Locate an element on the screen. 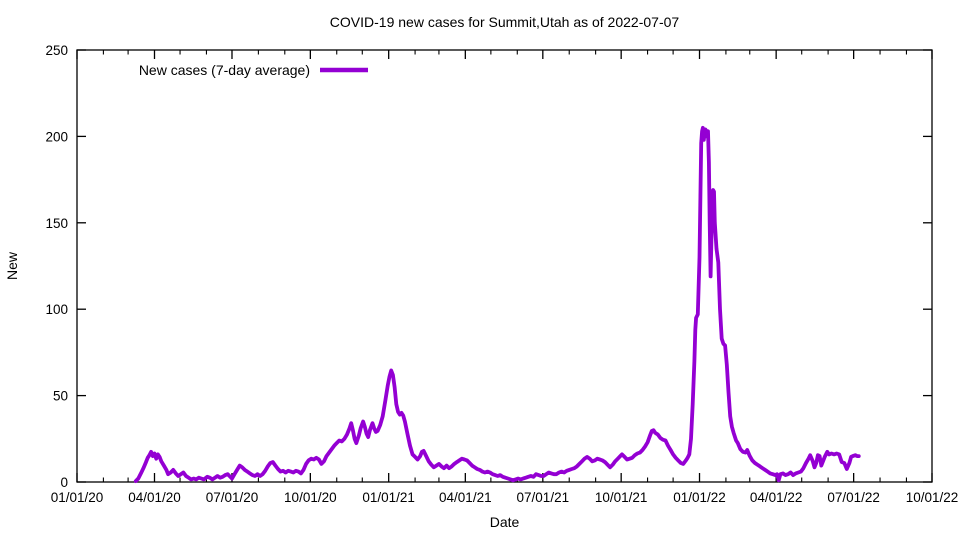  y-tick-label: 0 is located at coordinates (64, 482).